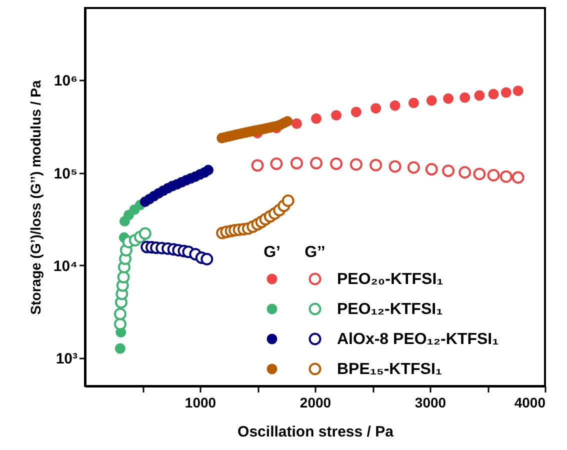 The image size is (567, 450). What do you see at coordinates (390, 279) in the screenshot?
I see `legend-label: PEO₂₀-KTFSI₁` at bounding box center [390, 279].